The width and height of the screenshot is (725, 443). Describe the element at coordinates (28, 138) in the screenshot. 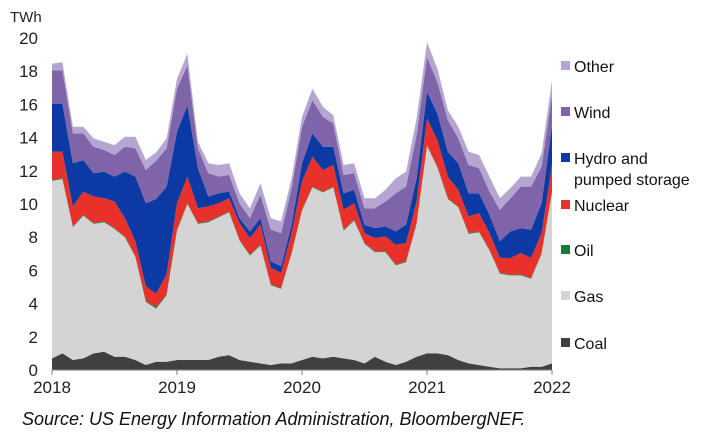

I see `y-tick-label: 14` at that location.